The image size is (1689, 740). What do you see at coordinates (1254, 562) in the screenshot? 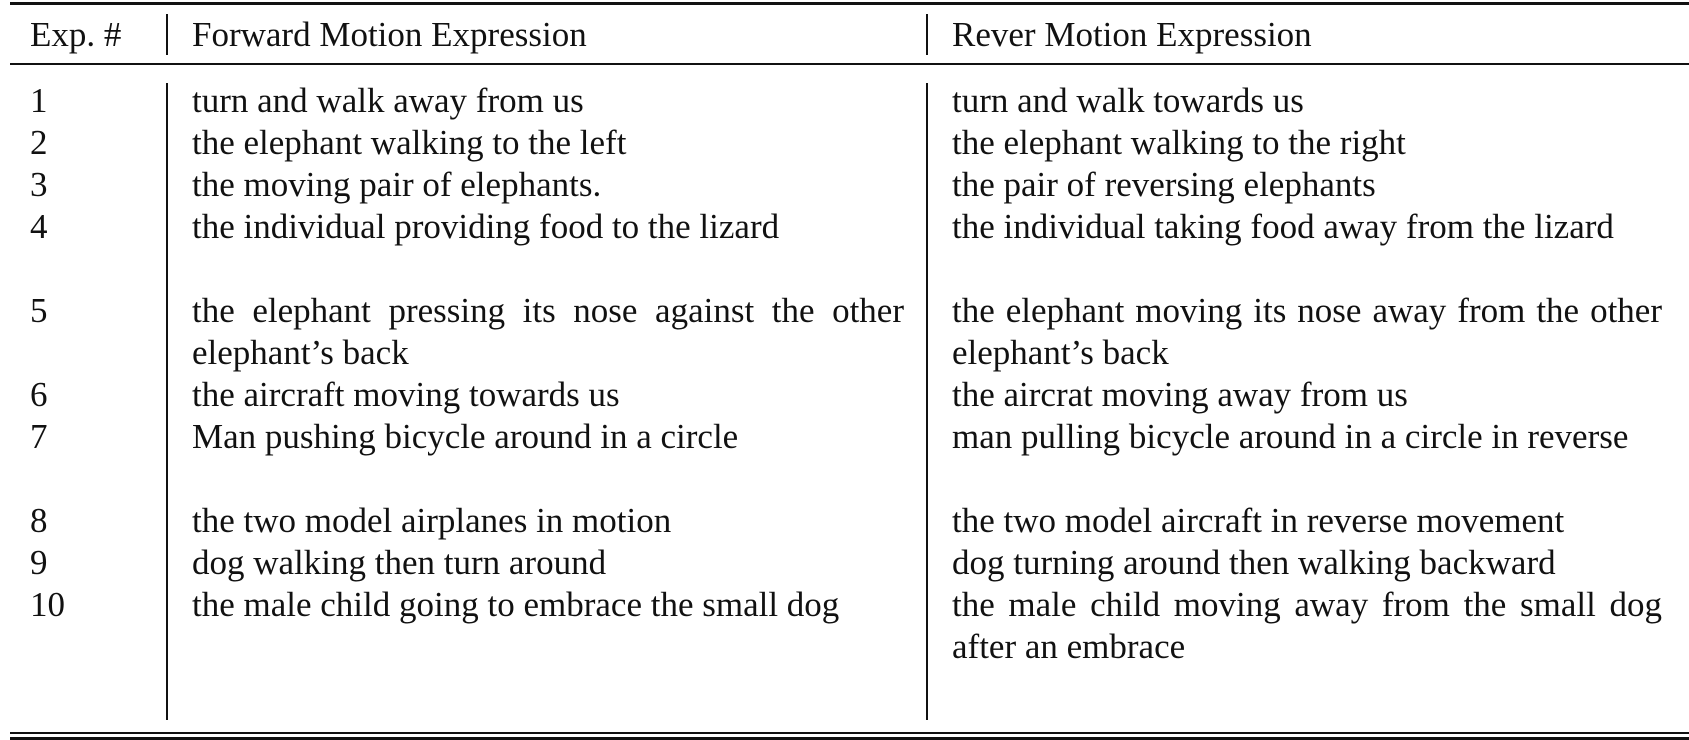
I see `cell-reverse-expression: dog turning around then walking backward` at bounding box center [1254, 562].